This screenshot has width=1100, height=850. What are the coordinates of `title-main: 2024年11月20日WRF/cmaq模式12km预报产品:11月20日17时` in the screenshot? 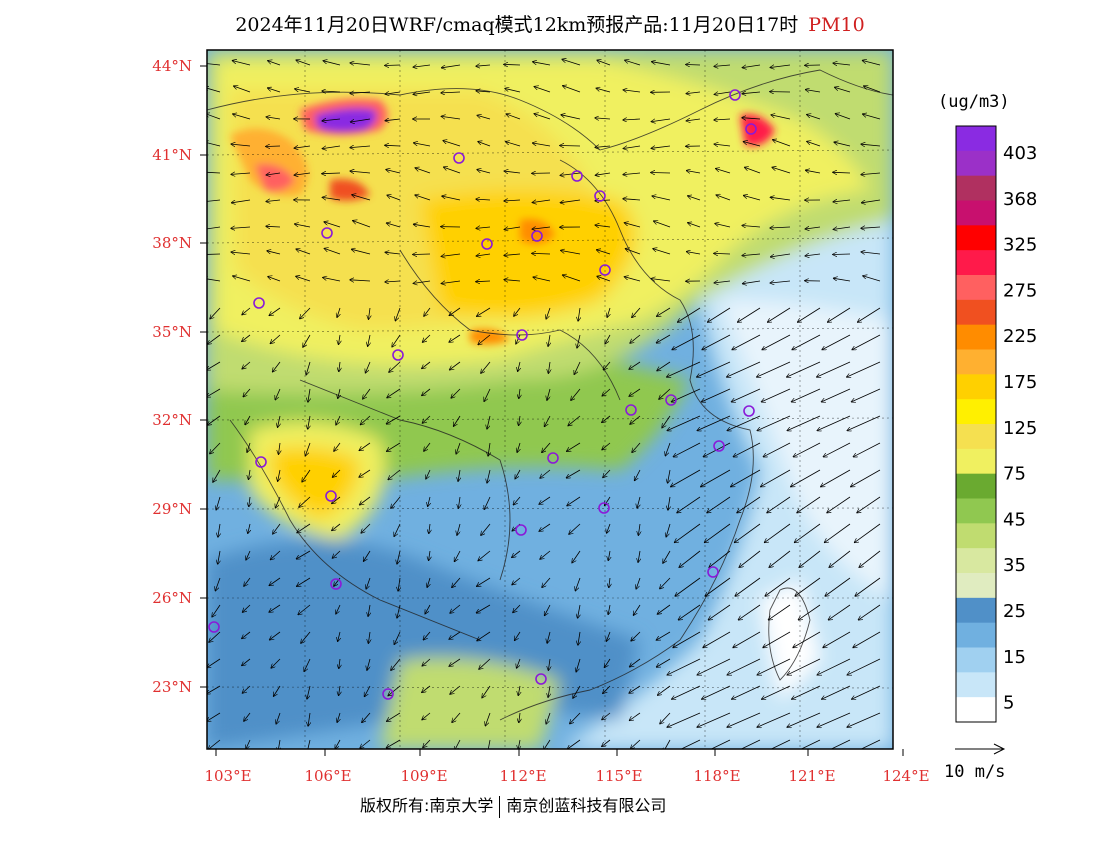 It's located at (517, 25).